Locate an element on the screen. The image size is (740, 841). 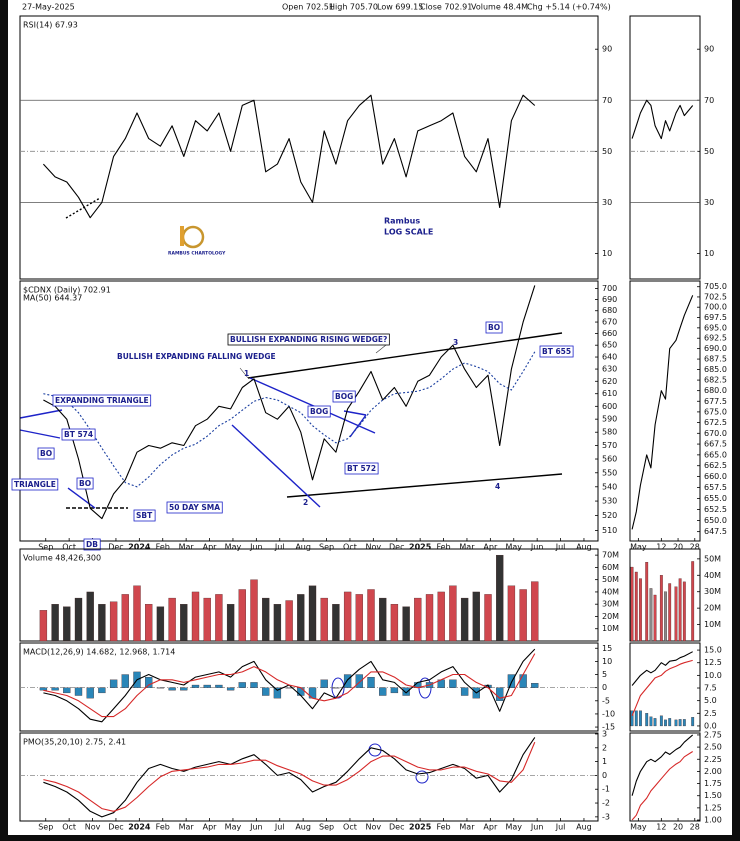
y-tick-label: 662.5 is located at coordinates (715, 465).